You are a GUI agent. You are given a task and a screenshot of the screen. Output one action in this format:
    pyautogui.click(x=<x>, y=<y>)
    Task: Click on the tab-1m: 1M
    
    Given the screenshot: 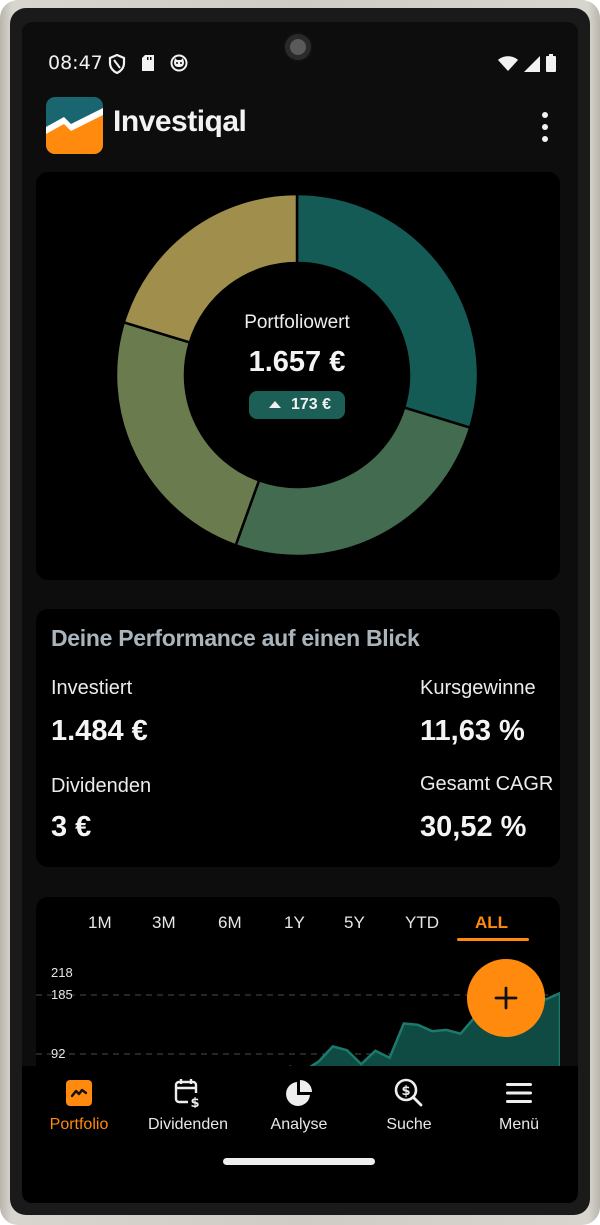 What is the action you would take?
    pyautogui.click(x=100, y=922)
    